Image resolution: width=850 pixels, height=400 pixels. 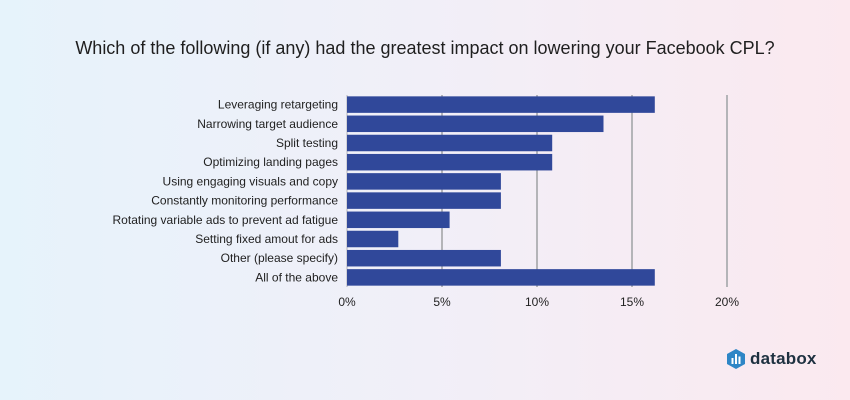 What do you see at coordinates (736, 359) in the screenshot?
I see `databox-logo-icon` at bounding box center [736, 359].